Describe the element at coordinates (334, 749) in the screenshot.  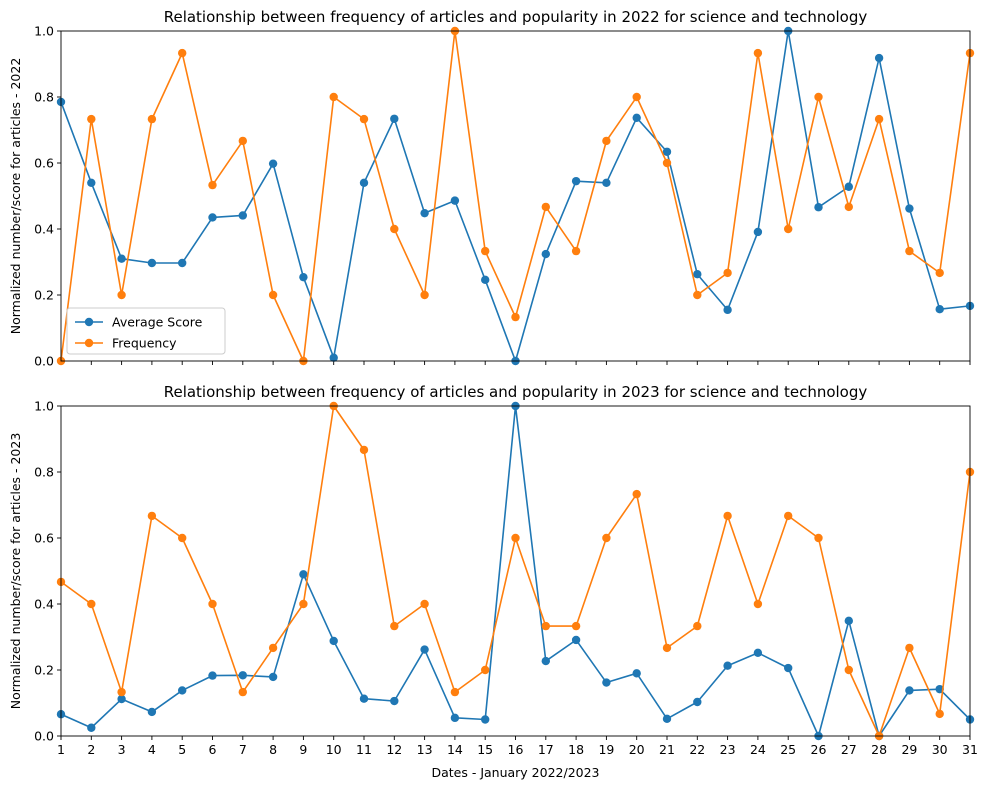
I see `x-tick-label: 10` at that location.